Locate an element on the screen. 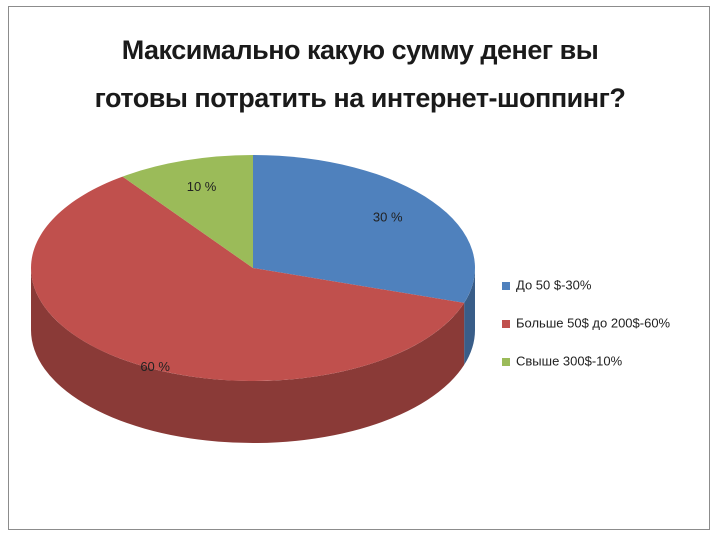  data-label: 30 % is located at coordinates (388, 217).